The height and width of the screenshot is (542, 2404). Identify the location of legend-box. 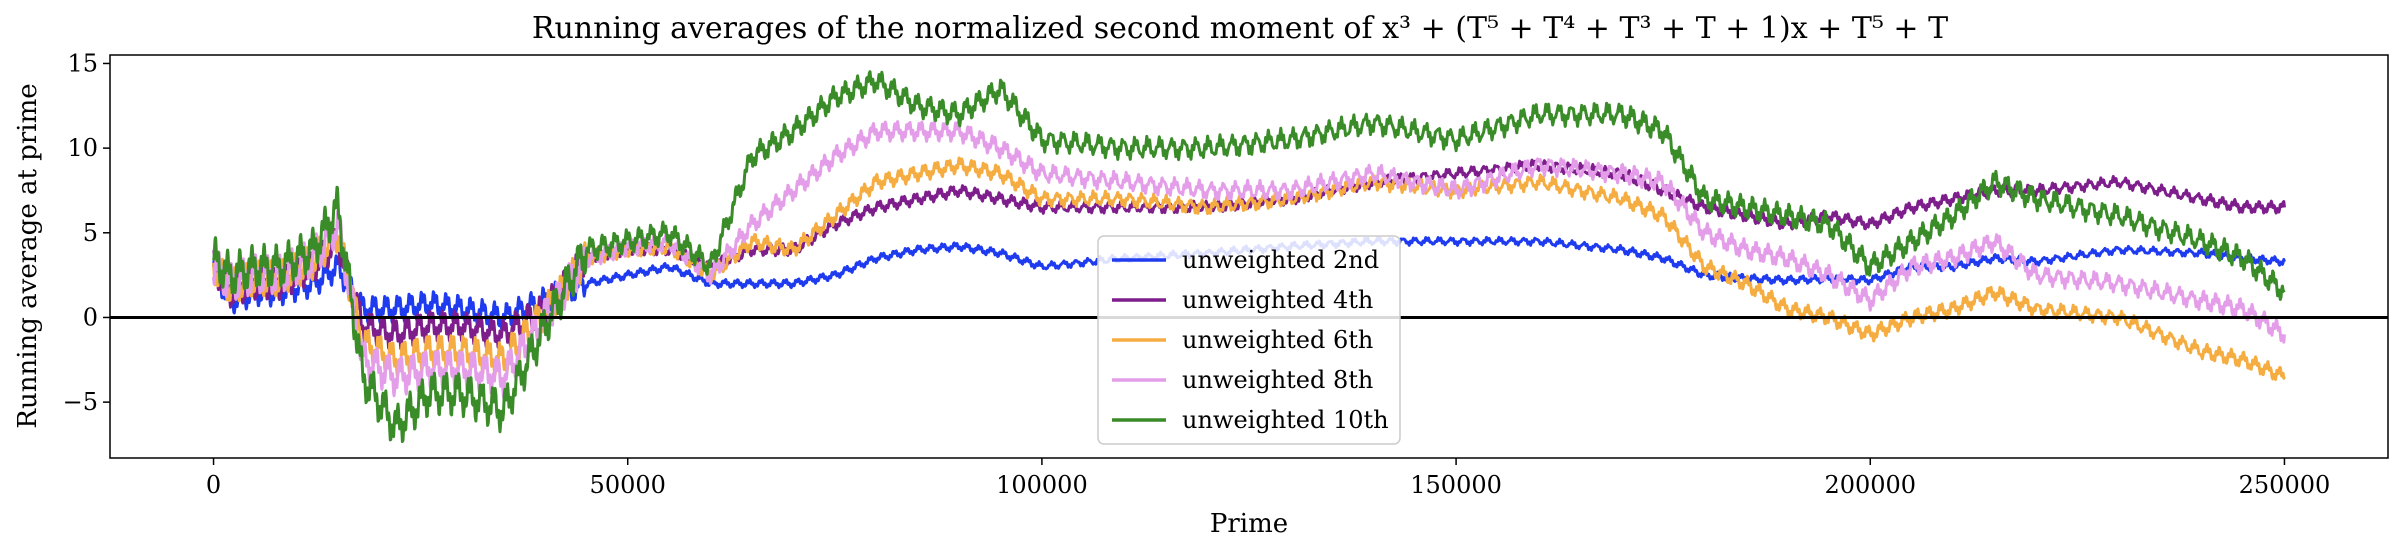
(1249, 340).